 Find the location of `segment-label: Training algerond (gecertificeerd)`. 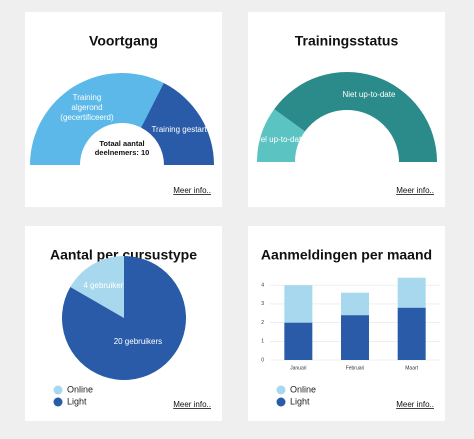

segment-label: Training algerond (gecertificeerd) is located at coordinates (87, 107).